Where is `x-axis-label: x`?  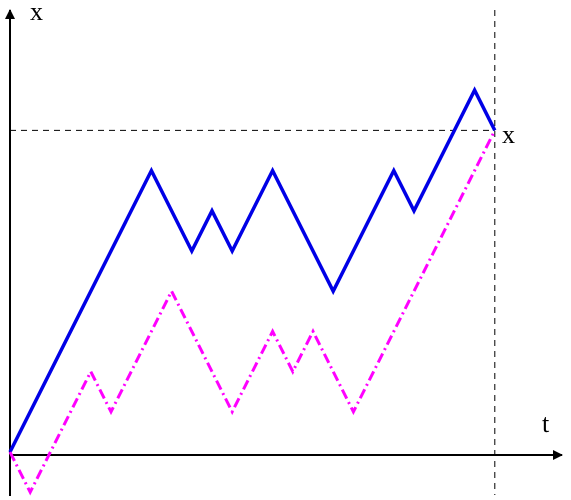
x-axis-label: x is located at coordinates (36, 13).